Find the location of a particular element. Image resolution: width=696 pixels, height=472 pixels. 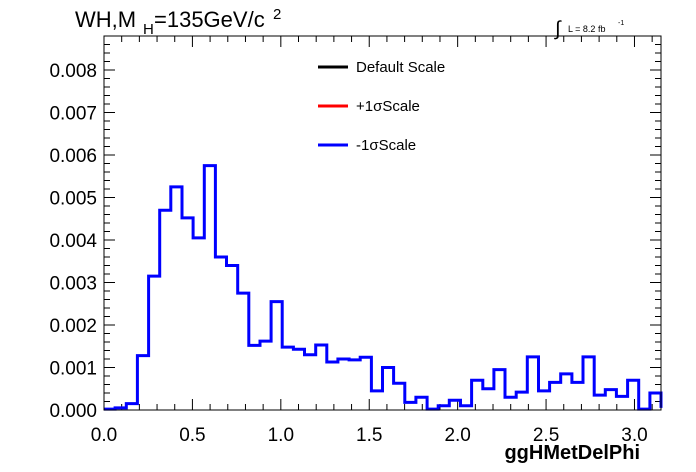

title-superscript: 2 is located at coordinates (277, 14).